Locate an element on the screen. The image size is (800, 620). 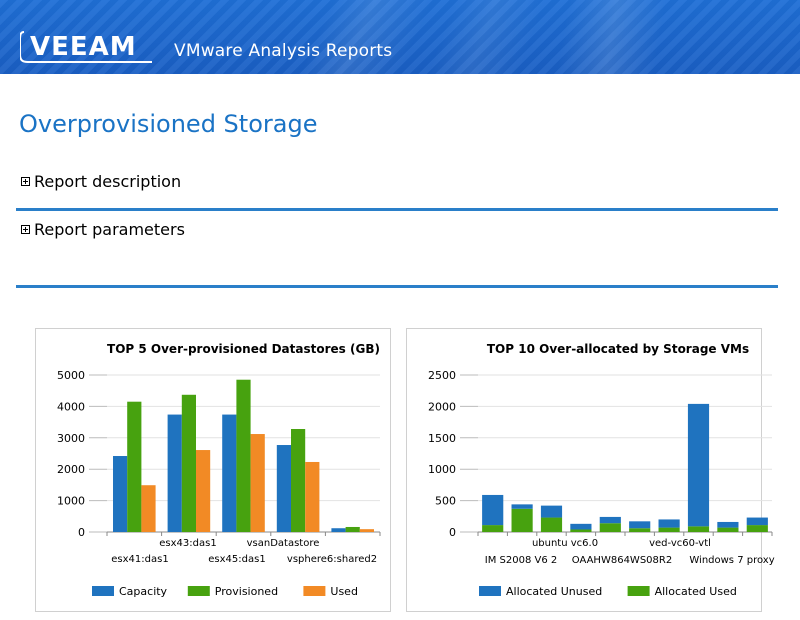
x-tick-label: ubuntu vc6.0 is located at coordinates (565, 543).